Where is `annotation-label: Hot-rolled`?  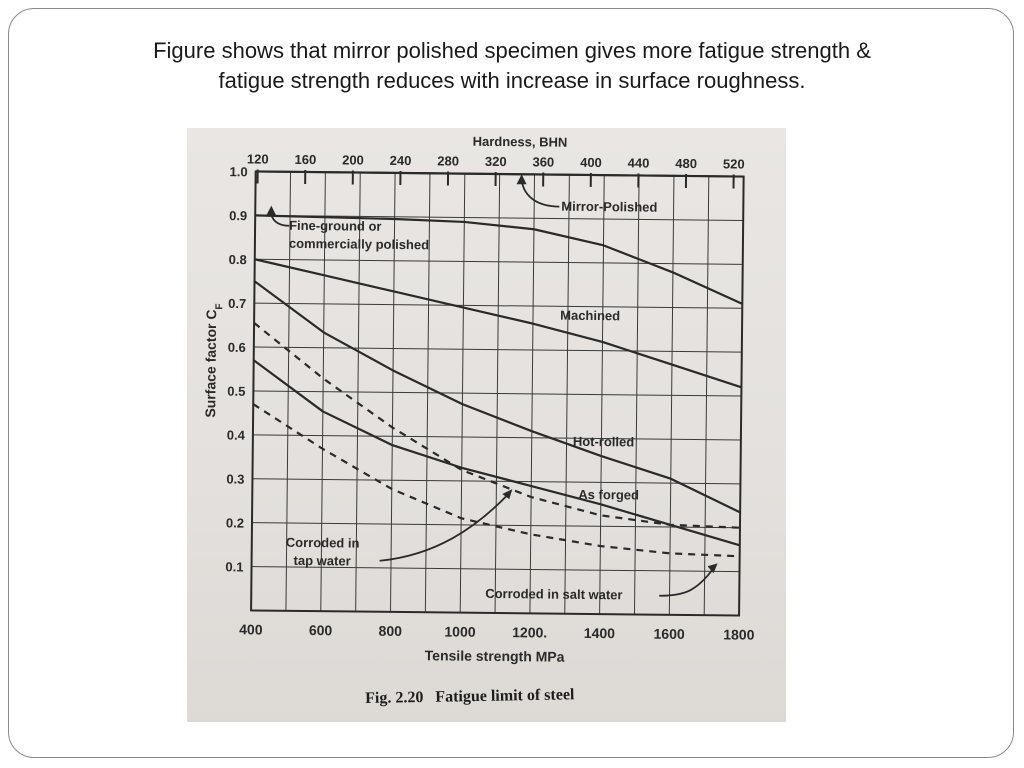 annotation-label: Hot-rolled is located at coordinates (604, 442).